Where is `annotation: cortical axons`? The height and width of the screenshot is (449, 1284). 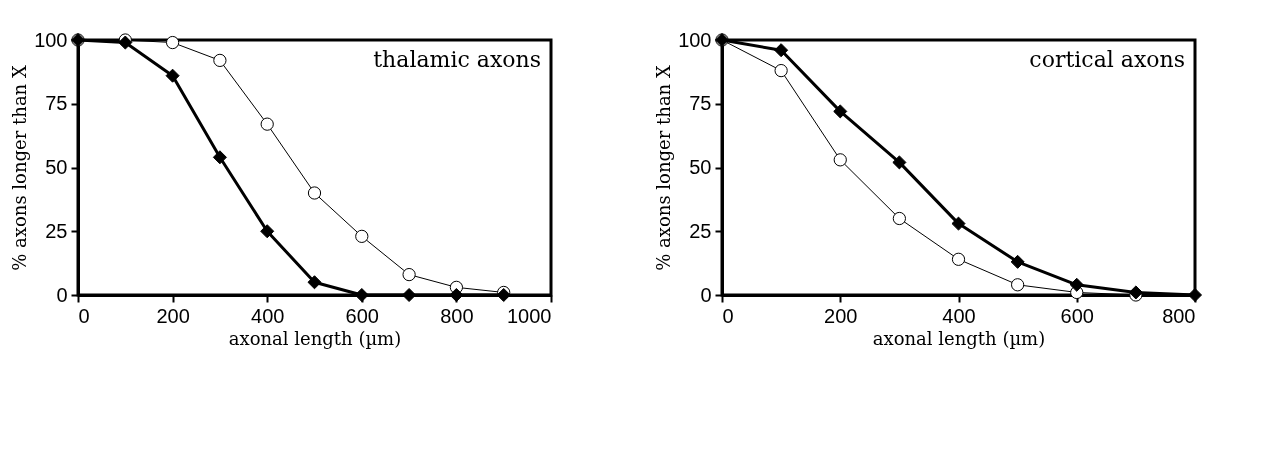
annotation: cortical axons is located at coordinates (1107, 59).